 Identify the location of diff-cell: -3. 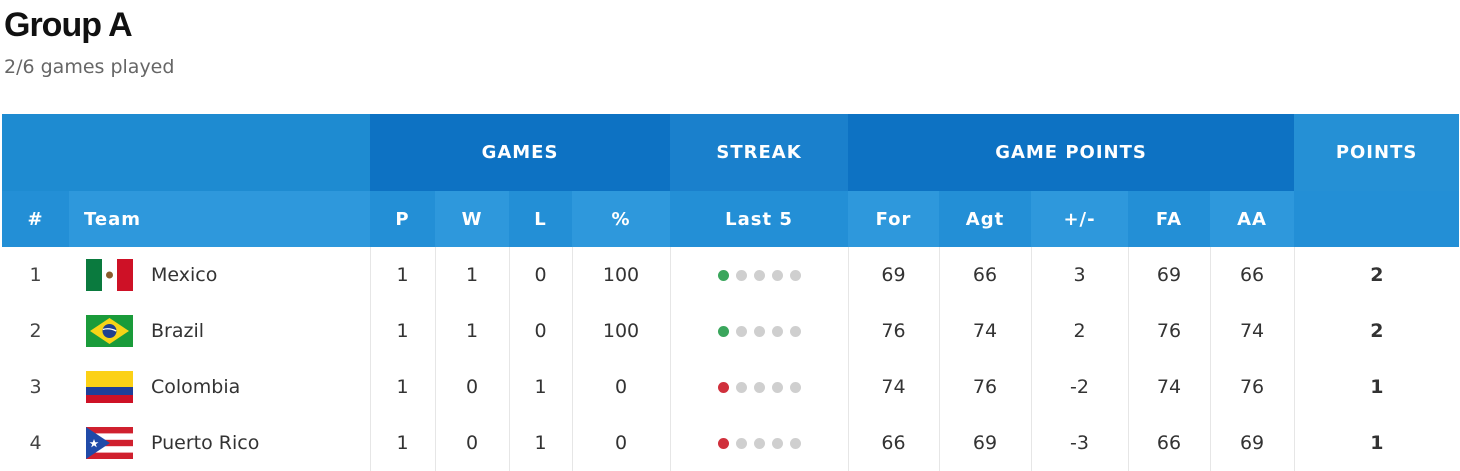
(1080, 443).